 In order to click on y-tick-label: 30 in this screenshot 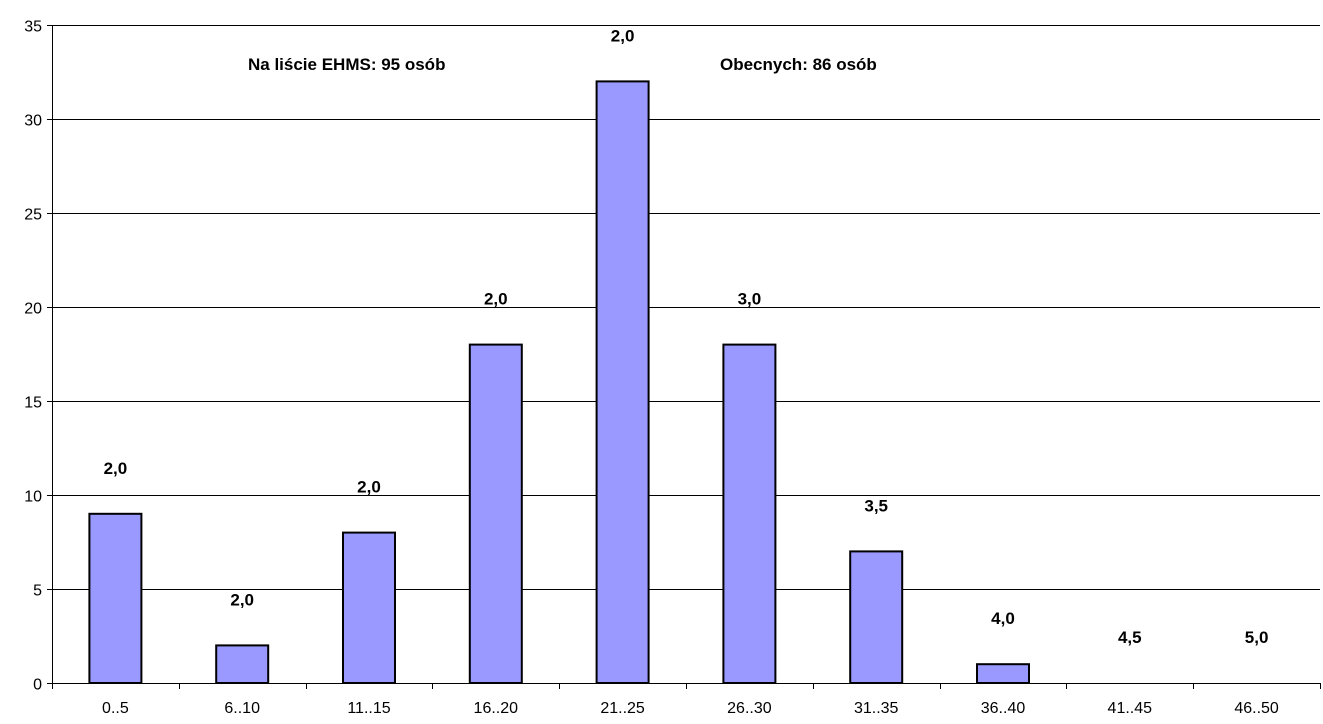, I will do `click(33, 121)`.